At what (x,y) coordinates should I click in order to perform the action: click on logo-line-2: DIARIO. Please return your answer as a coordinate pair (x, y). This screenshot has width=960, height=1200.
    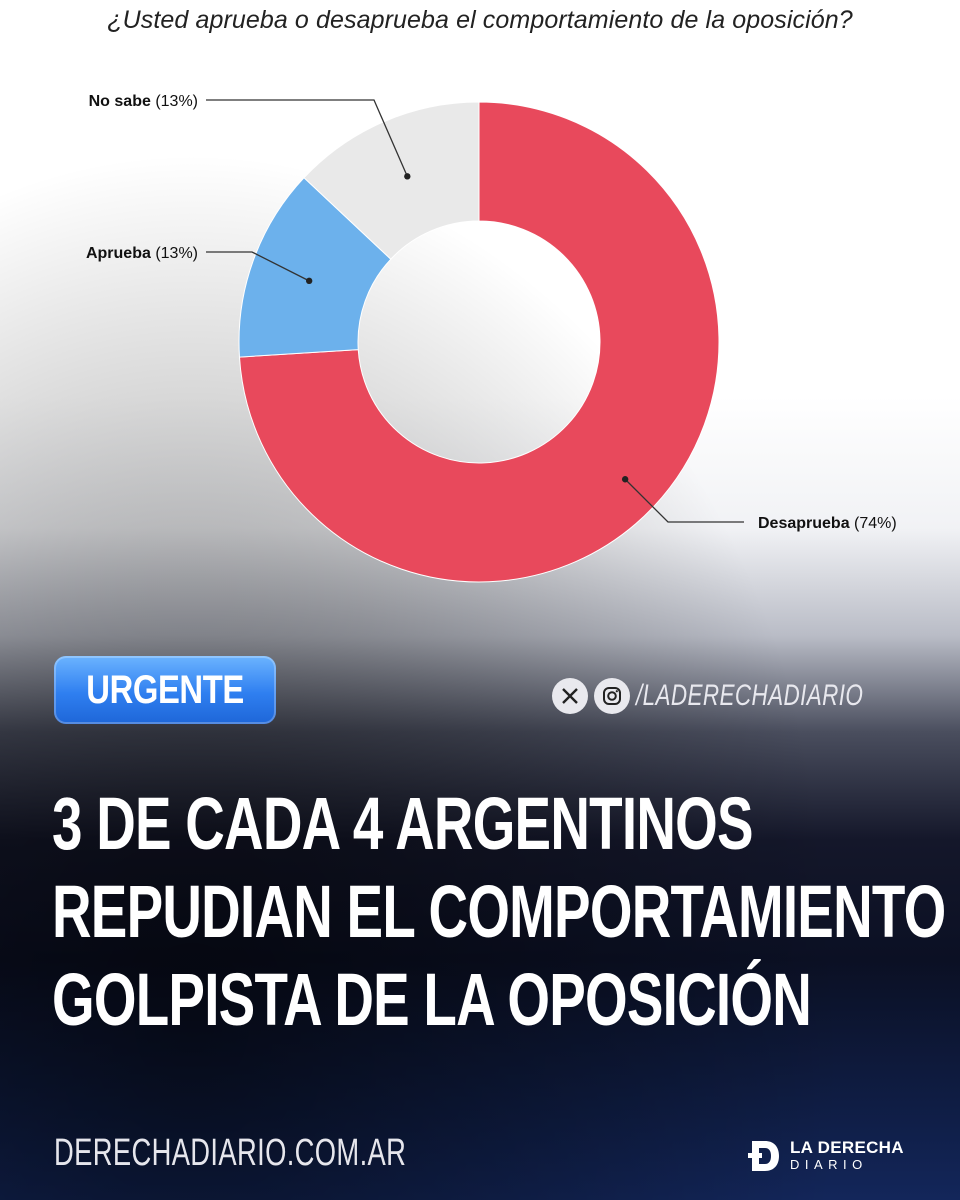
    Looking at the image, I should click on (829, 1164).